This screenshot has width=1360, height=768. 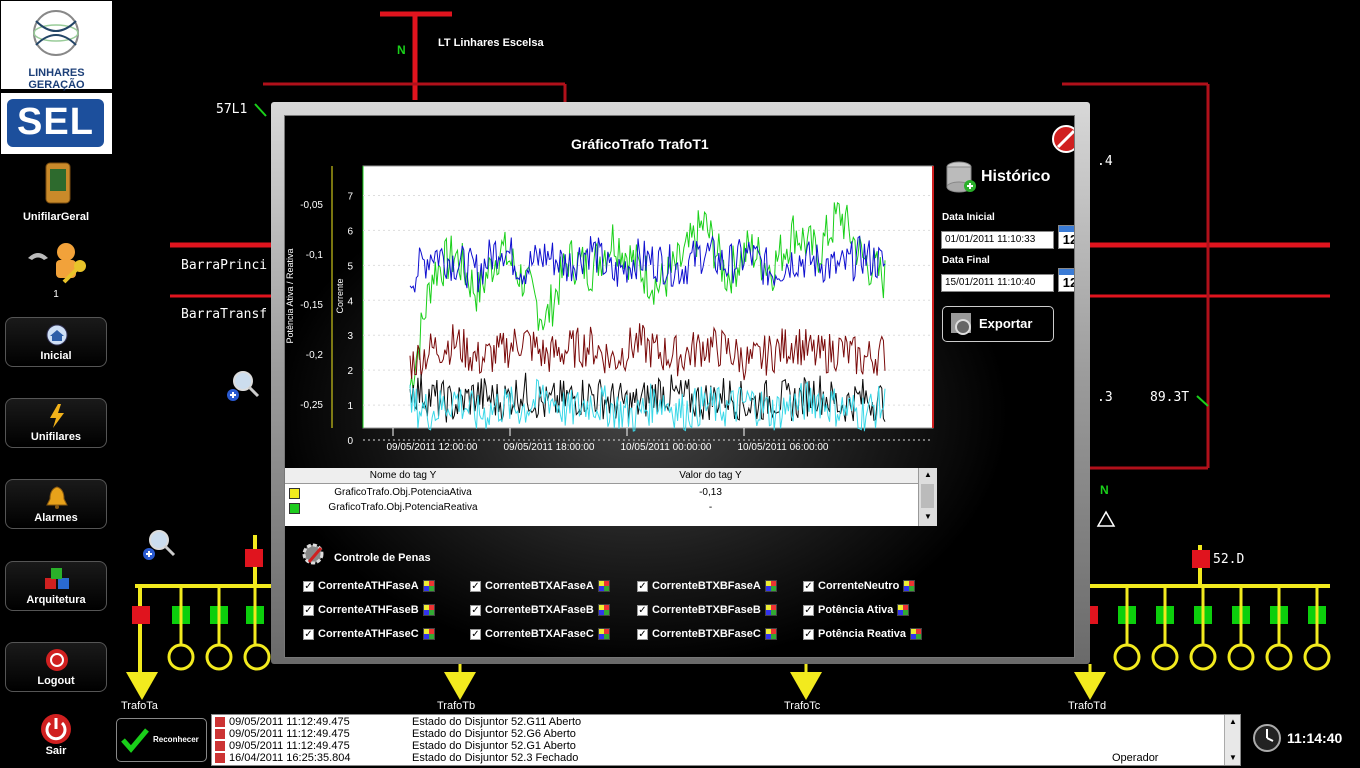 What do you see at coordinates (58, 183) in the screenshot?
I see `device-icon` at bounding box center [58, 183].